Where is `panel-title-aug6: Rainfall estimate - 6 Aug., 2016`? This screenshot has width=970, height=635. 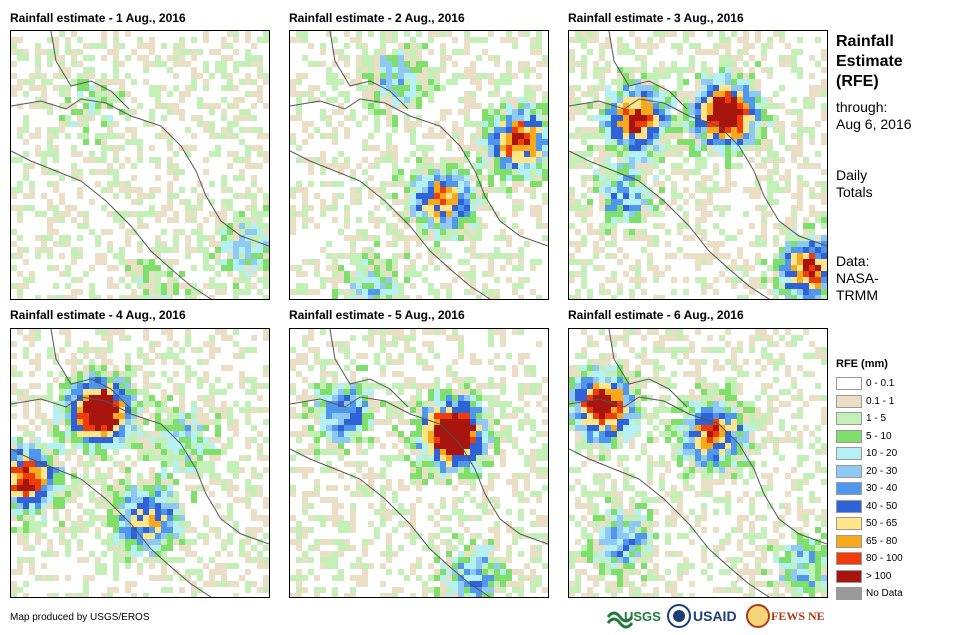
panel-title-aug6: Rainfall estimate - 6 Aug., 2016 is located at coordinates (656, 315).